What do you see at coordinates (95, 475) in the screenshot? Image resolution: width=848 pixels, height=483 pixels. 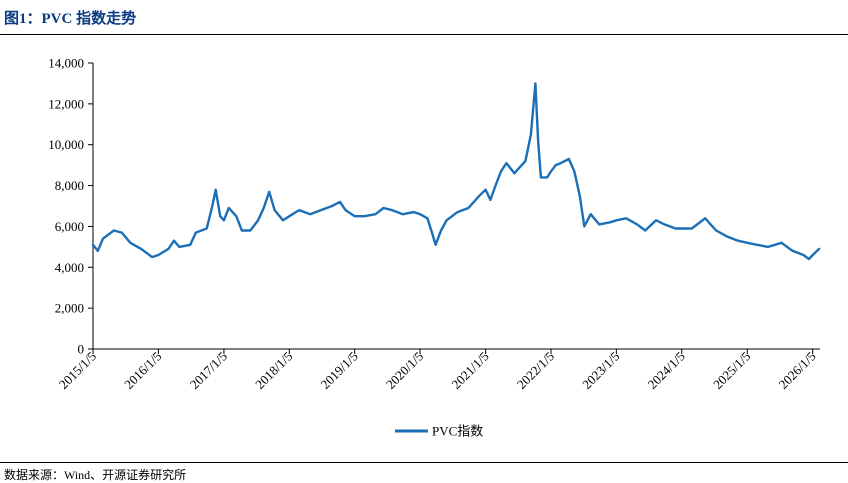 I see `data-source: 数据来源：Wind、开源证券研究所` at bounding box center [95, 475].